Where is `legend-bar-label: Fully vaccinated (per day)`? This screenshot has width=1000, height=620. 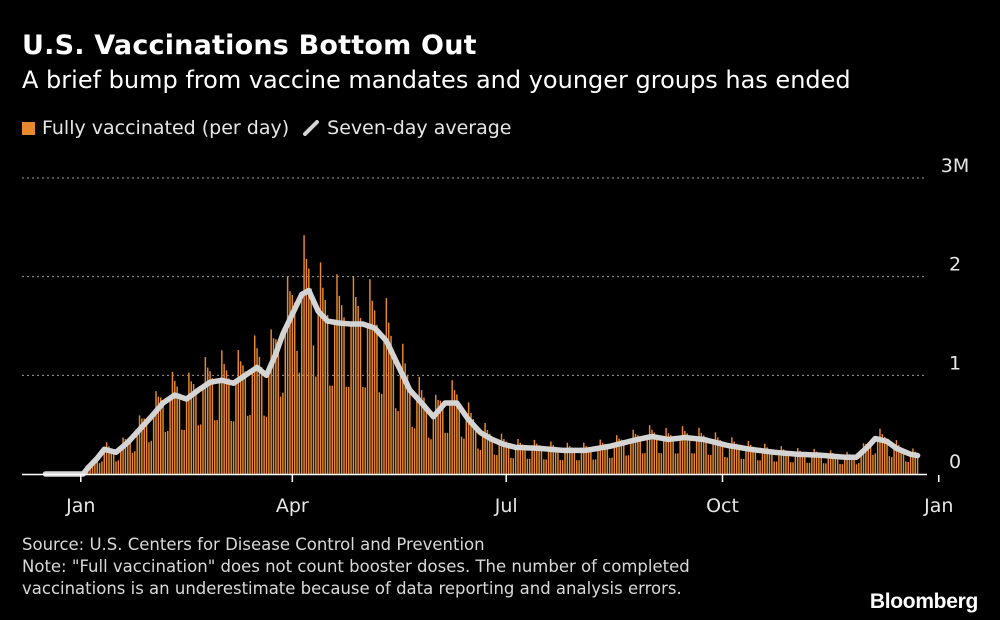
legend-bar-label: Fully vaccinated (per day) is located at coordinates (166, 128).